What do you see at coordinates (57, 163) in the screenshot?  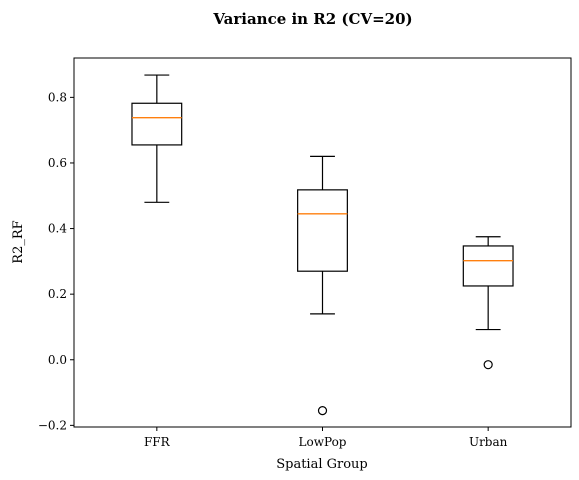 I see `y-tick-label: 0.6` at bounding box center [57, 163].